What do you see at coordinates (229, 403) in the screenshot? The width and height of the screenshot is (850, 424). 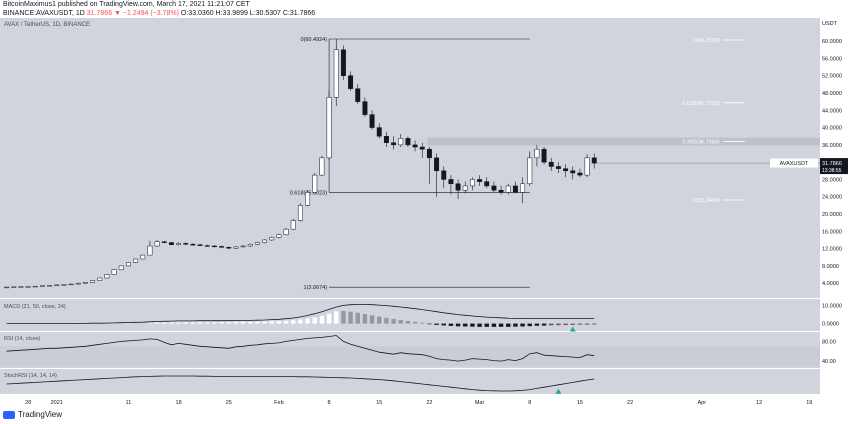 I see `time-tick-label: 25` at bounding box center [229, 403].